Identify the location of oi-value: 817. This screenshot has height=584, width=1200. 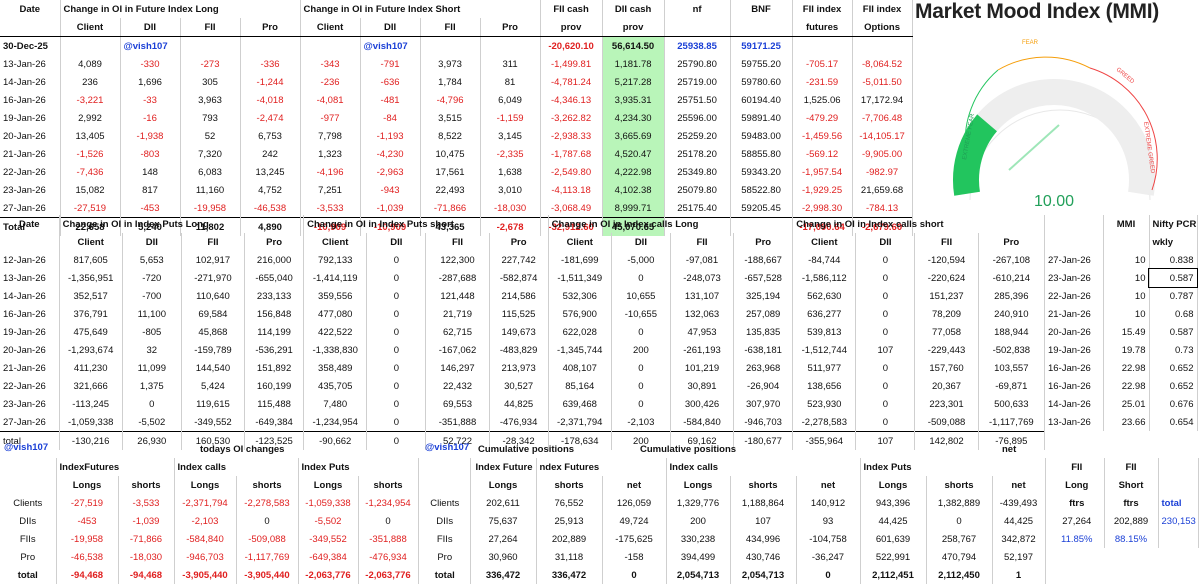
(150, 190).